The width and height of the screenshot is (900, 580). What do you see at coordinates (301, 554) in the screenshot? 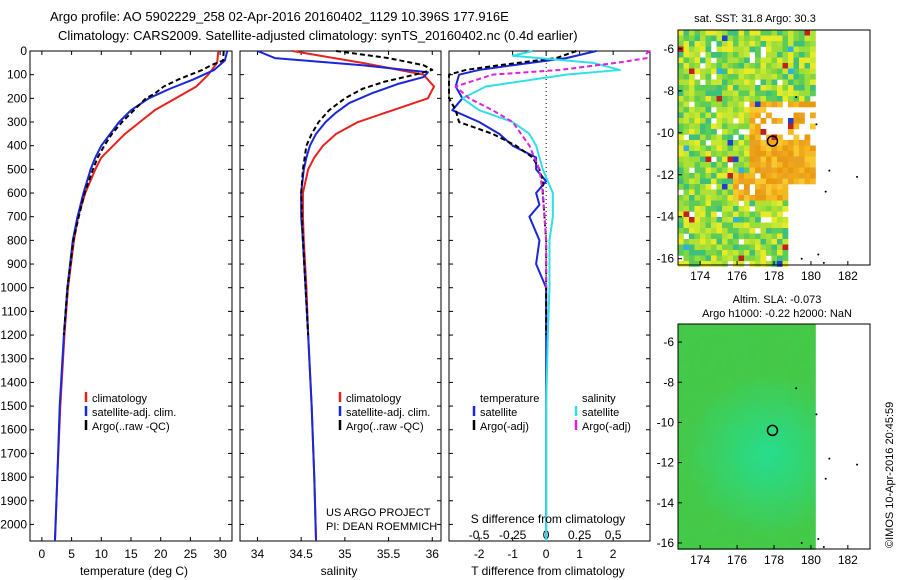
I see `x-tick-label: 34.5` at bounding box center [301, 554].